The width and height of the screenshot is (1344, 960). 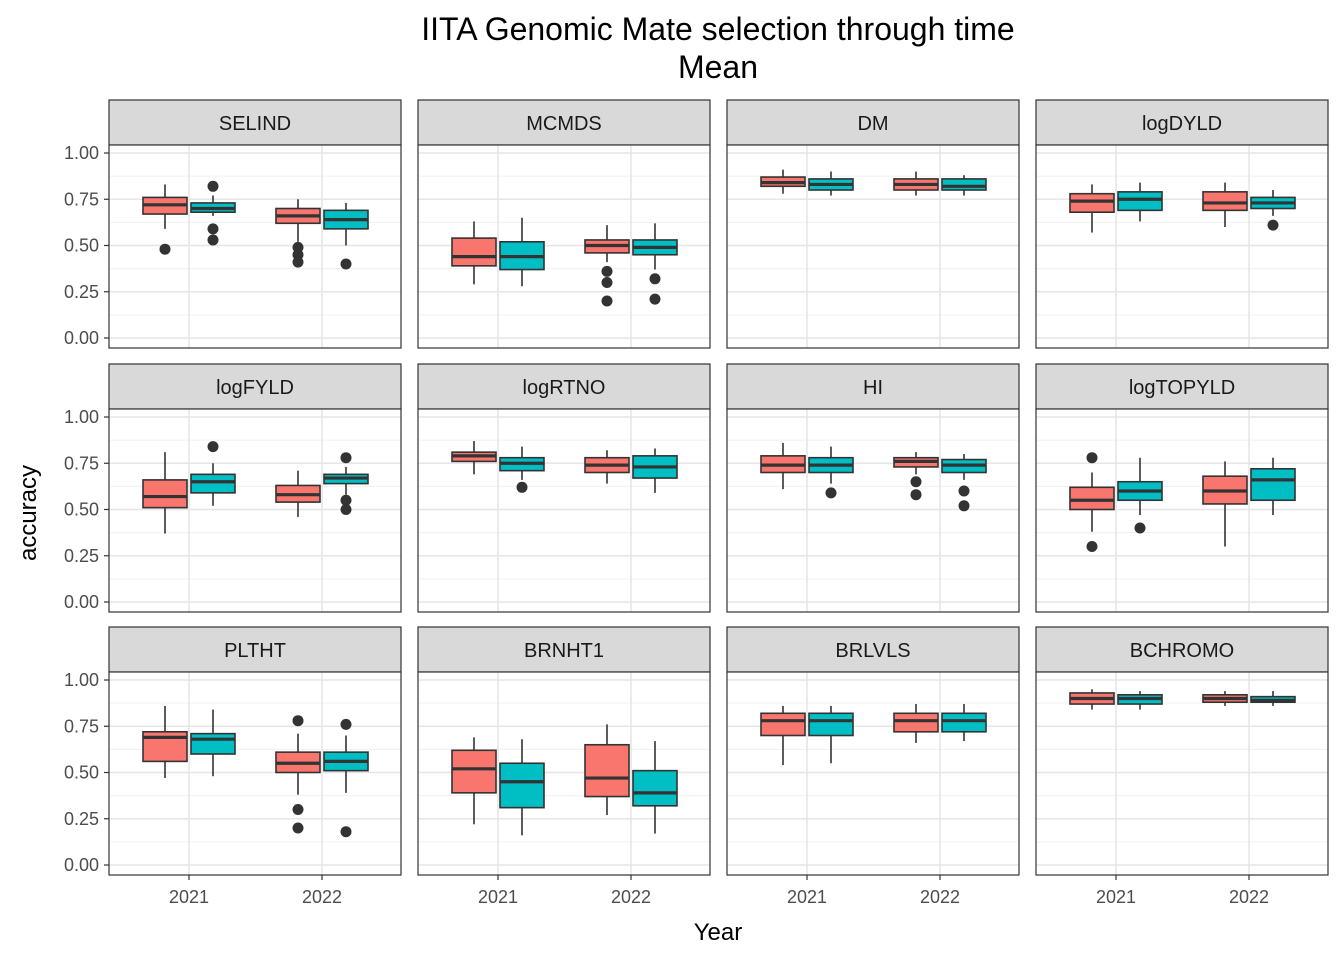 I want to click on x-axis-title: Year, so click(x=718, y=932).